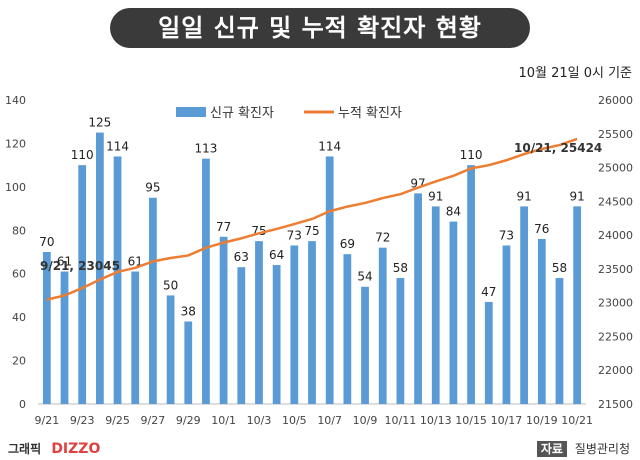 The image size is (640, 460). Describe the element at coordinates (615, 201) in the screenshot. I see `y-right-tick-label: 24500` at that location.